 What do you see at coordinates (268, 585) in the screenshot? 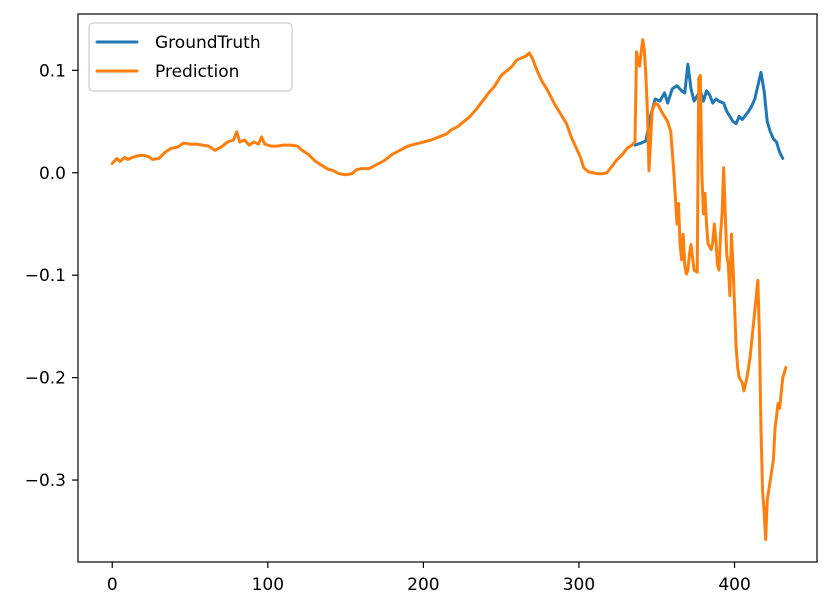
I see `x-tick-label: 100` at bounding box center [268, 585].